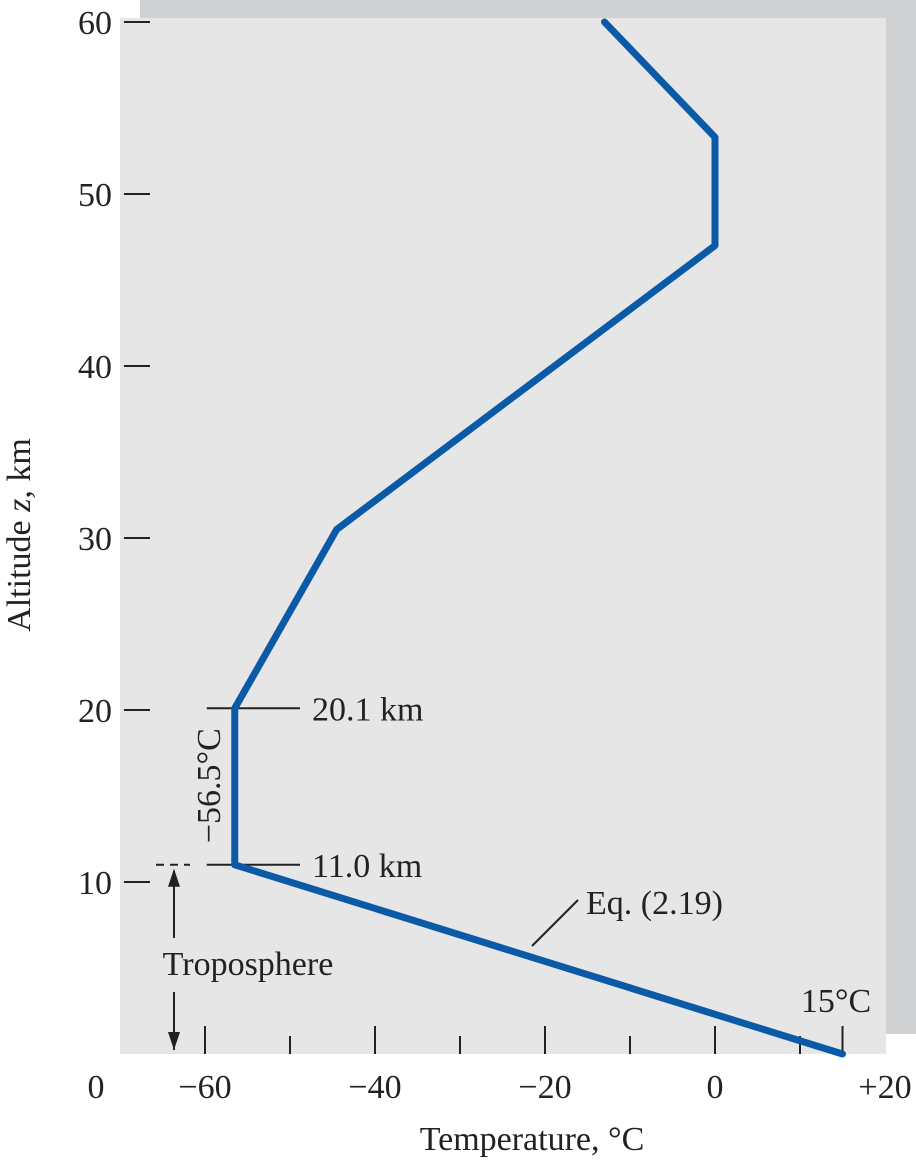  Describe the element at coordinates (532, 1139) in the screenshot. I see `x-axis-title: Temperature, °C` at that location.